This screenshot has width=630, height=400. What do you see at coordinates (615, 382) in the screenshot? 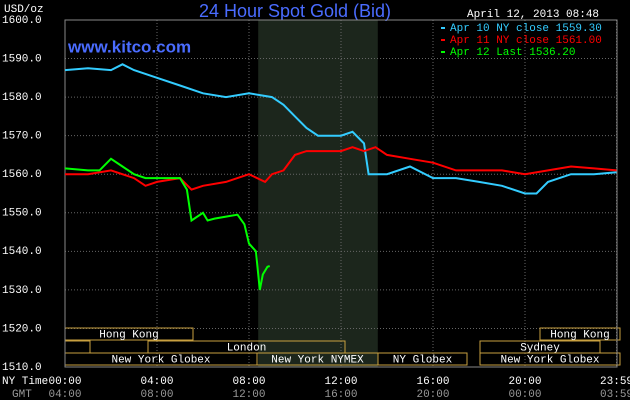
I see `x-tick-label: 23:59` at bounding box center [615, 382].